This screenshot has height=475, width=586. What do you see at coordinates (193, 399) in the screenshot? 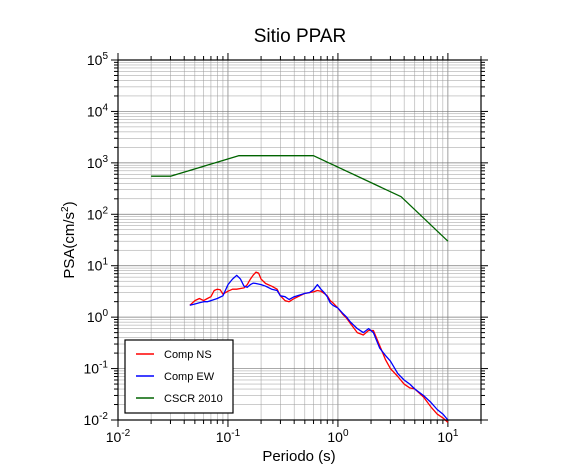
I see `legend-label-cscr: CSCR 2010` at bounding box center [193, 399].